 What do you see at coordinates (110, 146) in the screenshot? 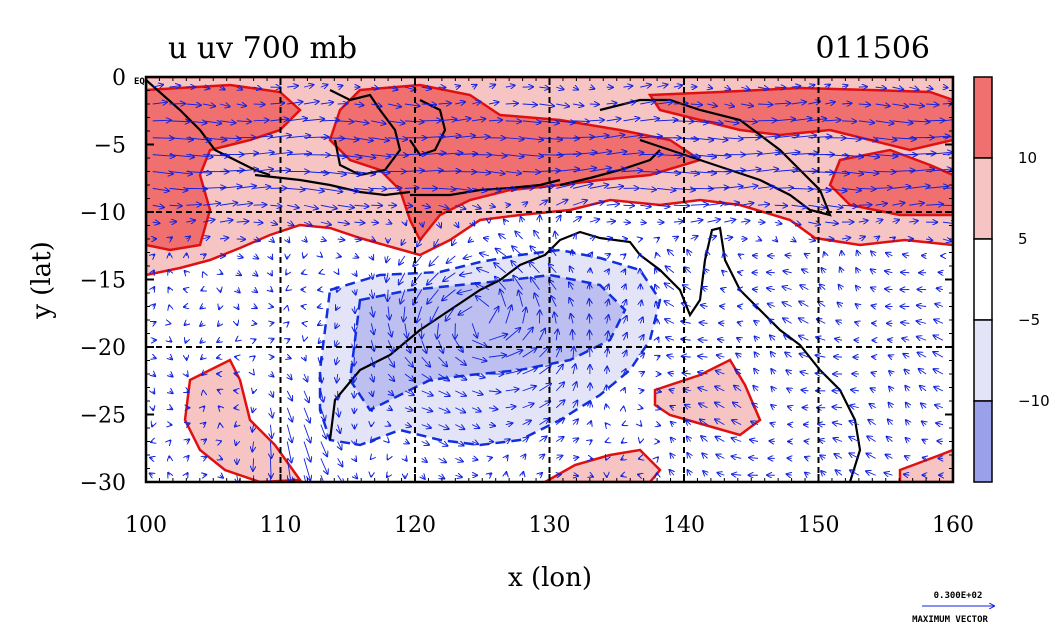
I see `y-tick-label: −5` at bounding box center [110, 146].